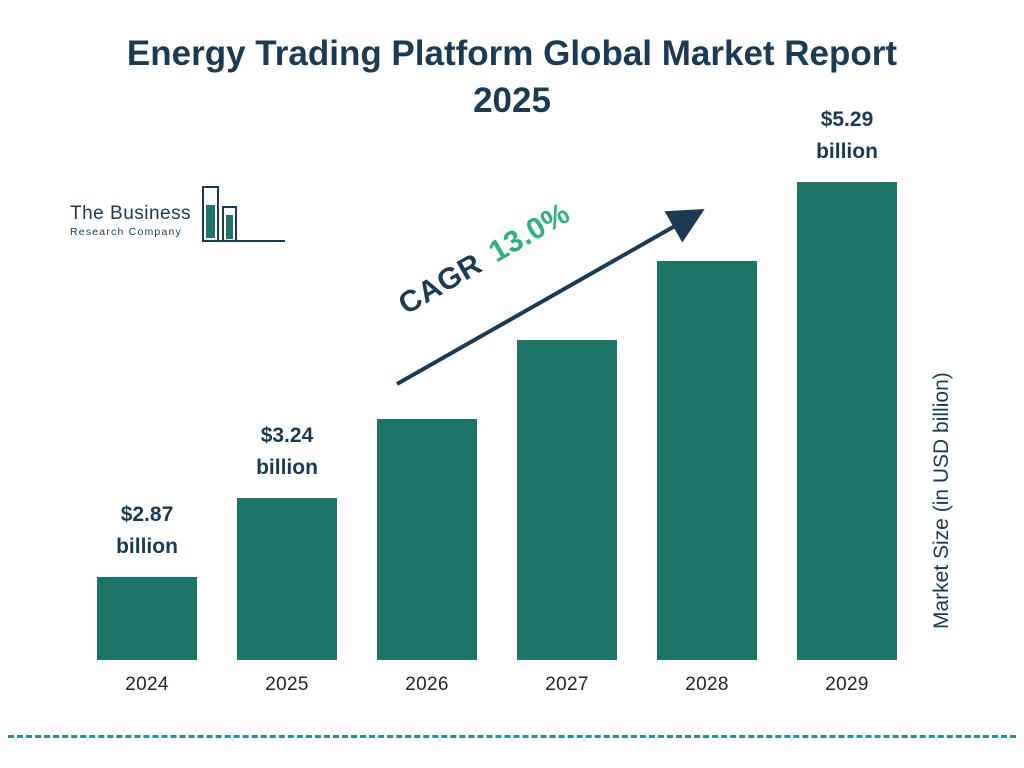  Describe the element at coordinates (941, 501) in the screenshot. I see `y-axis-label: Market Size (in USD billion)` at that location.